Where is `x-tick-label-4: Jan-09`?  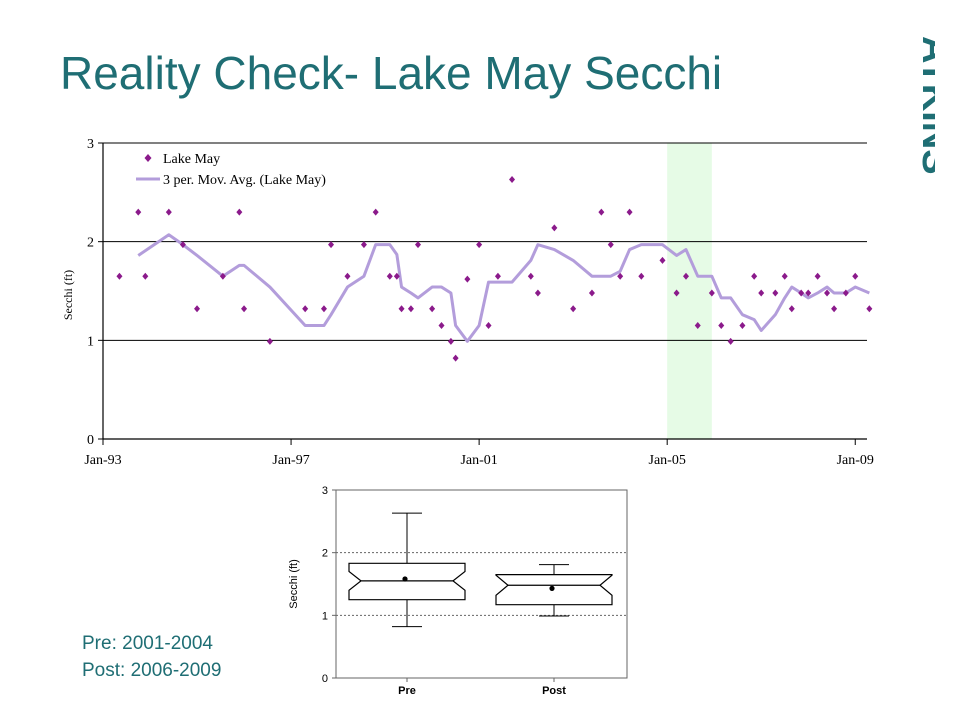 x-tick-label-4: Jan-09 is located at coordinates (855, 460).